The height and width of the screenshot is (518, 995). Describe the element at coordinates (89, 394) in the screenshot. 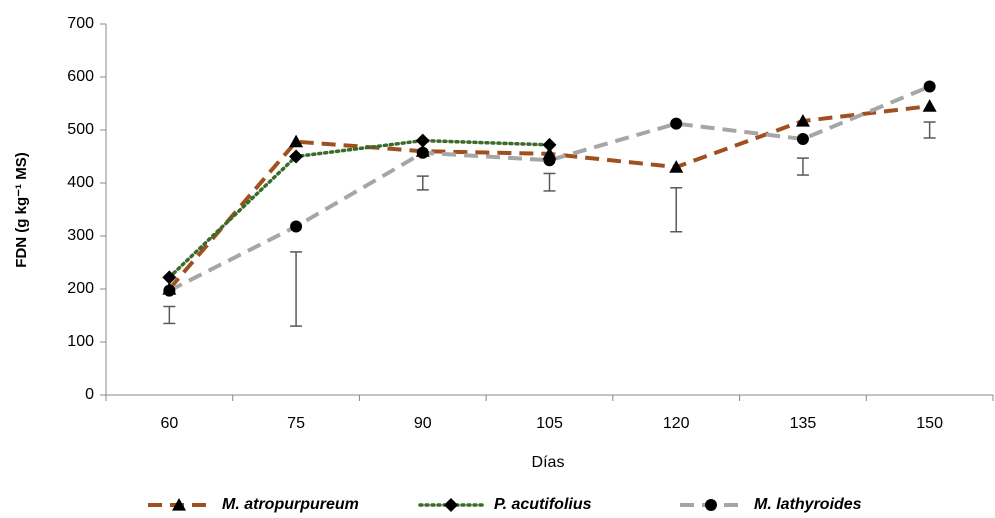

I see `y-tick-label: 0` at that location.